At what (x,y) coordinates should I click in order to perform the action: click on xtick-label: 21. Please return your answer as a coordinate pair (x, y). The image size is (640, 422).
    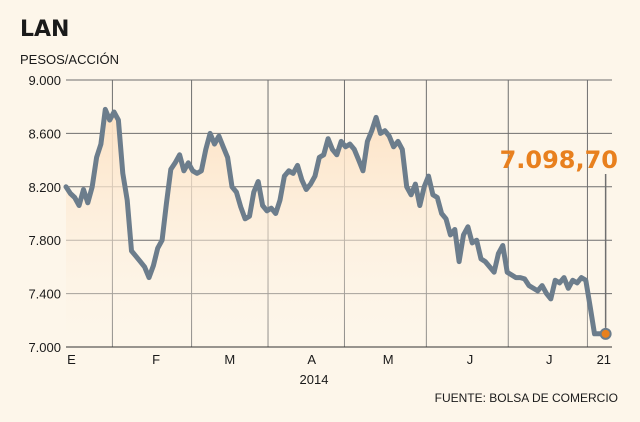
    Looking at the image, I should click on (604, 359).